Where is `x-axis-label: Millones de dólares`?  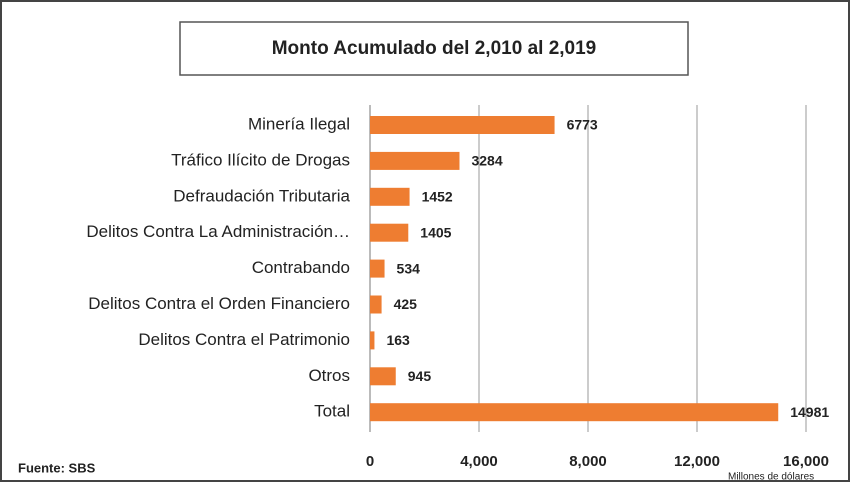 x-axis-label: Millones de dólares is located at coordinates (771, 477).